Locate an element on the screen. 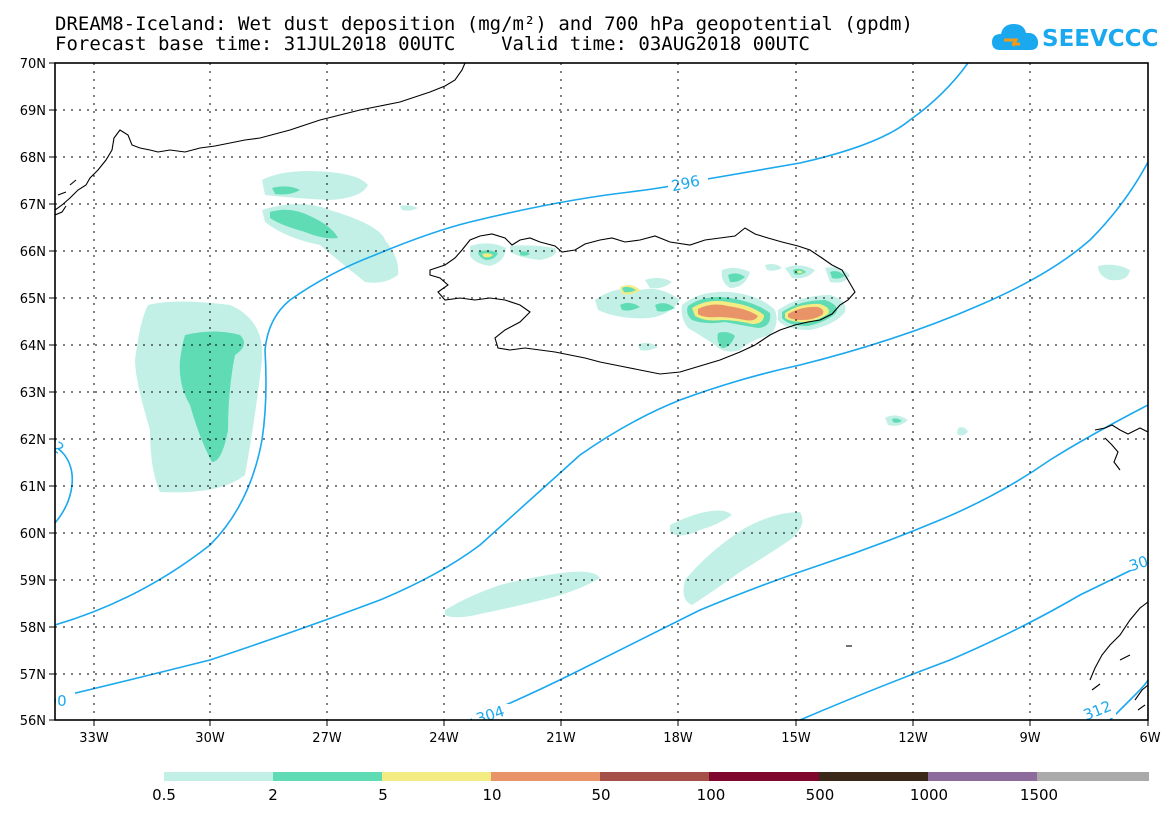 The image size is (1175, 815). logo-text: SEEVCCC is located at coordinates (1100, 39).